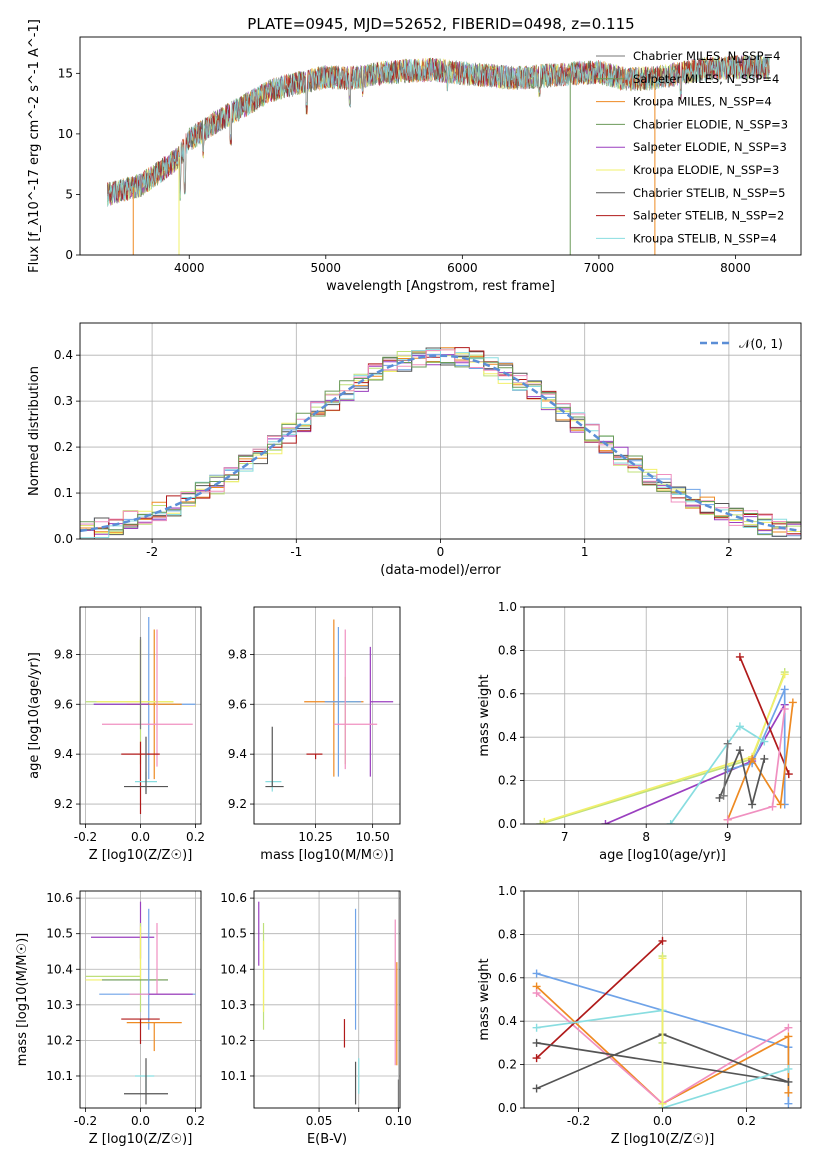 This screenshot has width=819, height=1170. I want to click on mass-vs-ebv-axes: 0.05 0.10 10.1 10.2 10.3 10.4 10.5 10.6 E(B-V), so click(316, 1018).